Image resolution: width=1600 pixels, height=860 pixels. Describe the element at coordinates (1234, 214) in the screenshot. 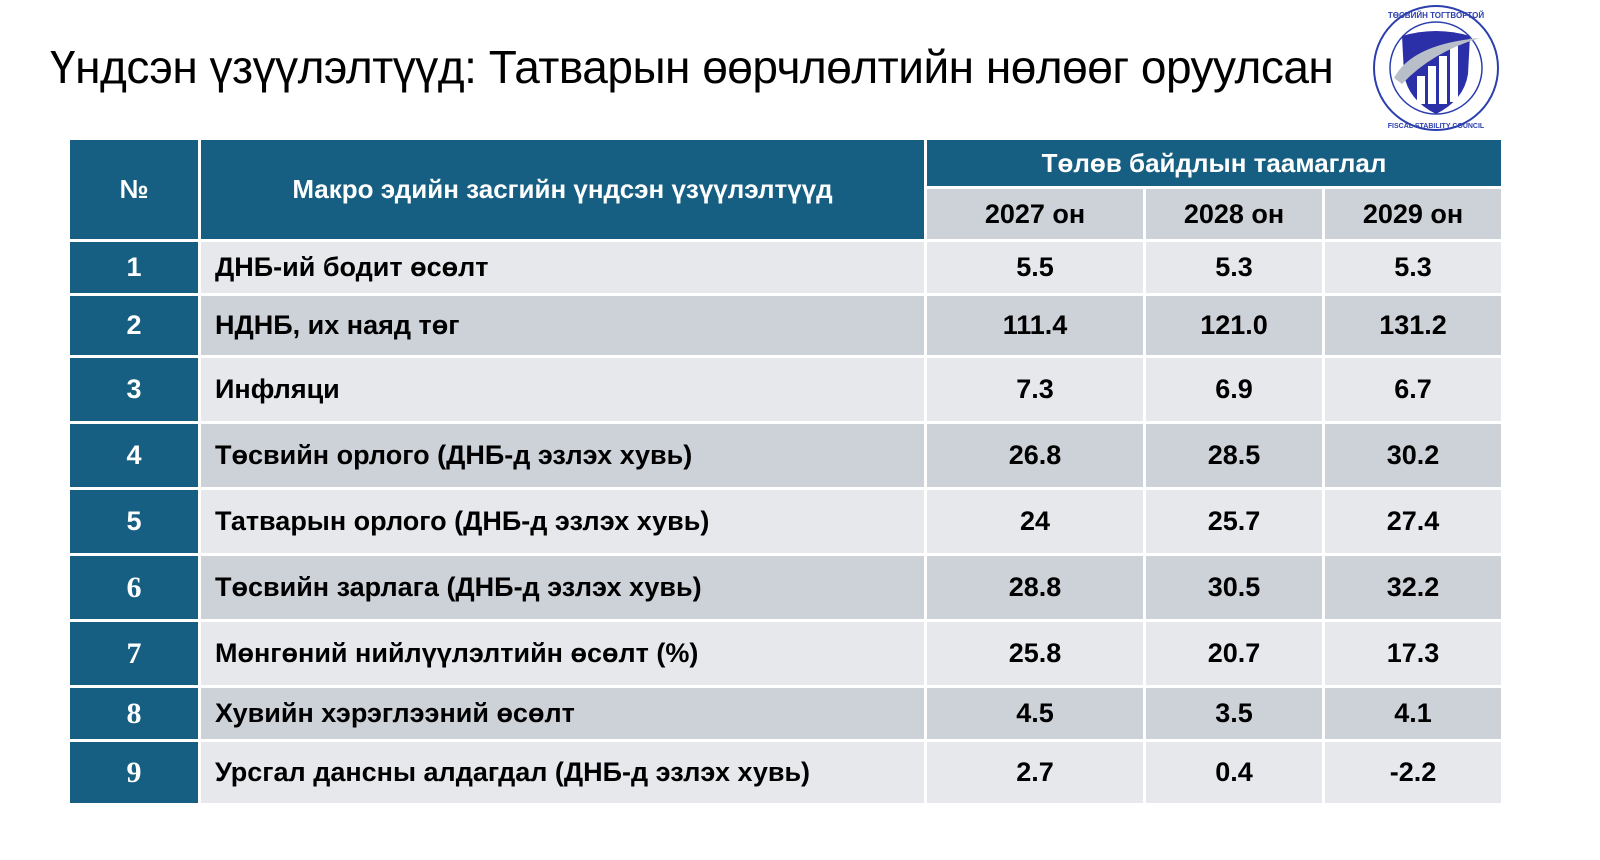

I see `header-year-2028: 2028 он` at that location.